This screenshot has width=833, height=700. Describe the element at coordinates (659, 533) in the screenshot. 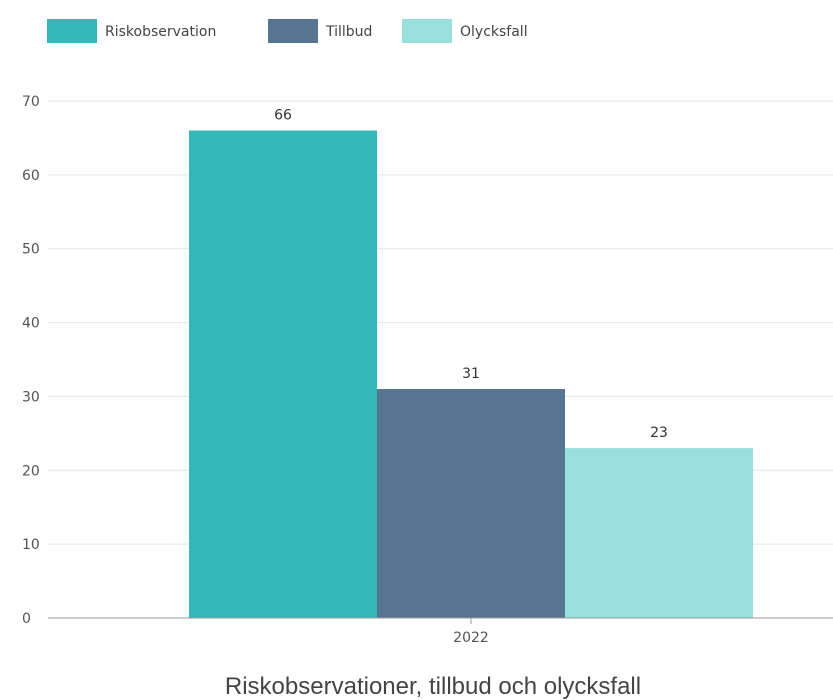

I see `bar-olycksfall` at that location.